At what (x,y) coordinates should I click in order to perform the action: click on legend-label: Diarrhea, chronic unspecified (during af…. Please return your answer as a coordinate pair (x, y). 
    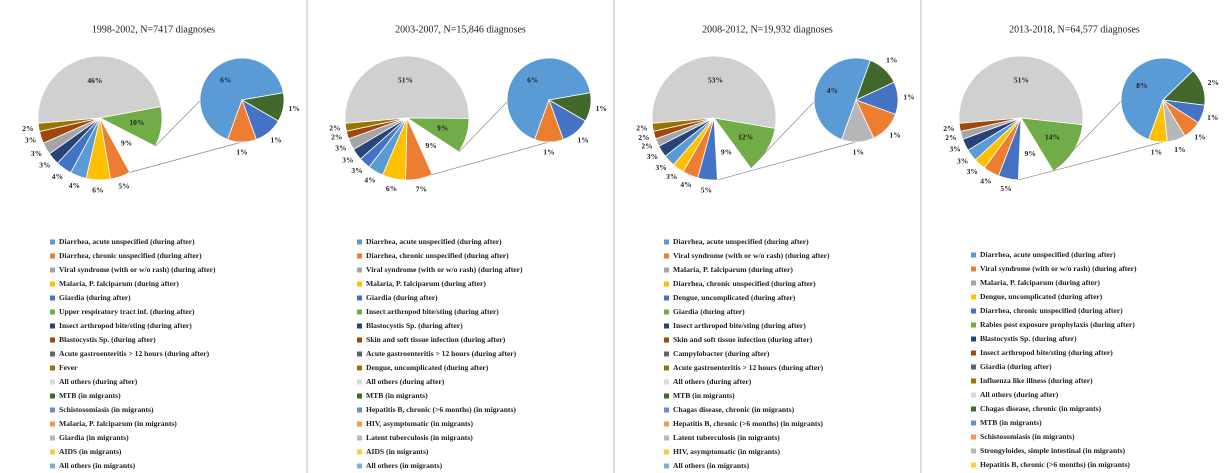
    Looking at the image, I should click on (437, 255).